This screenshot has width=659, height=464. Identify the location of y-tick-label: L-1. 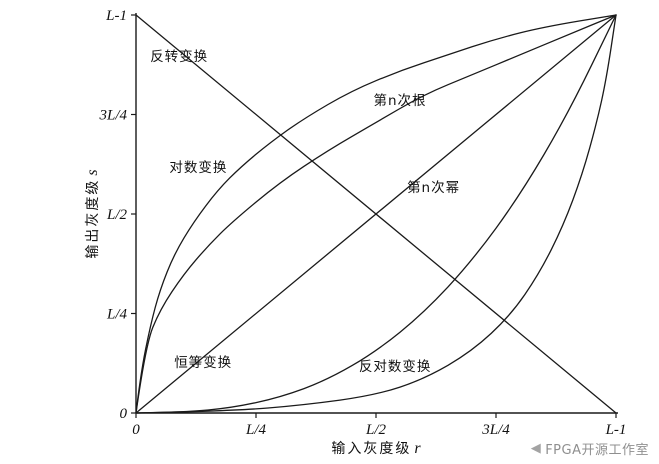
(116, 16).